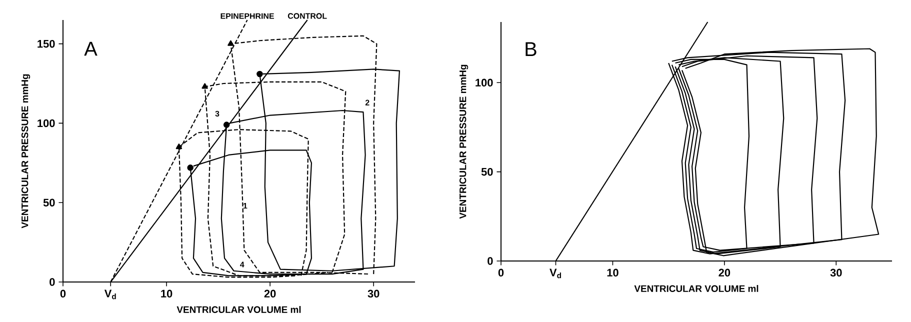 This screenshot has width=911, height=322. I want to click on annotation: B, so click(531, 49).